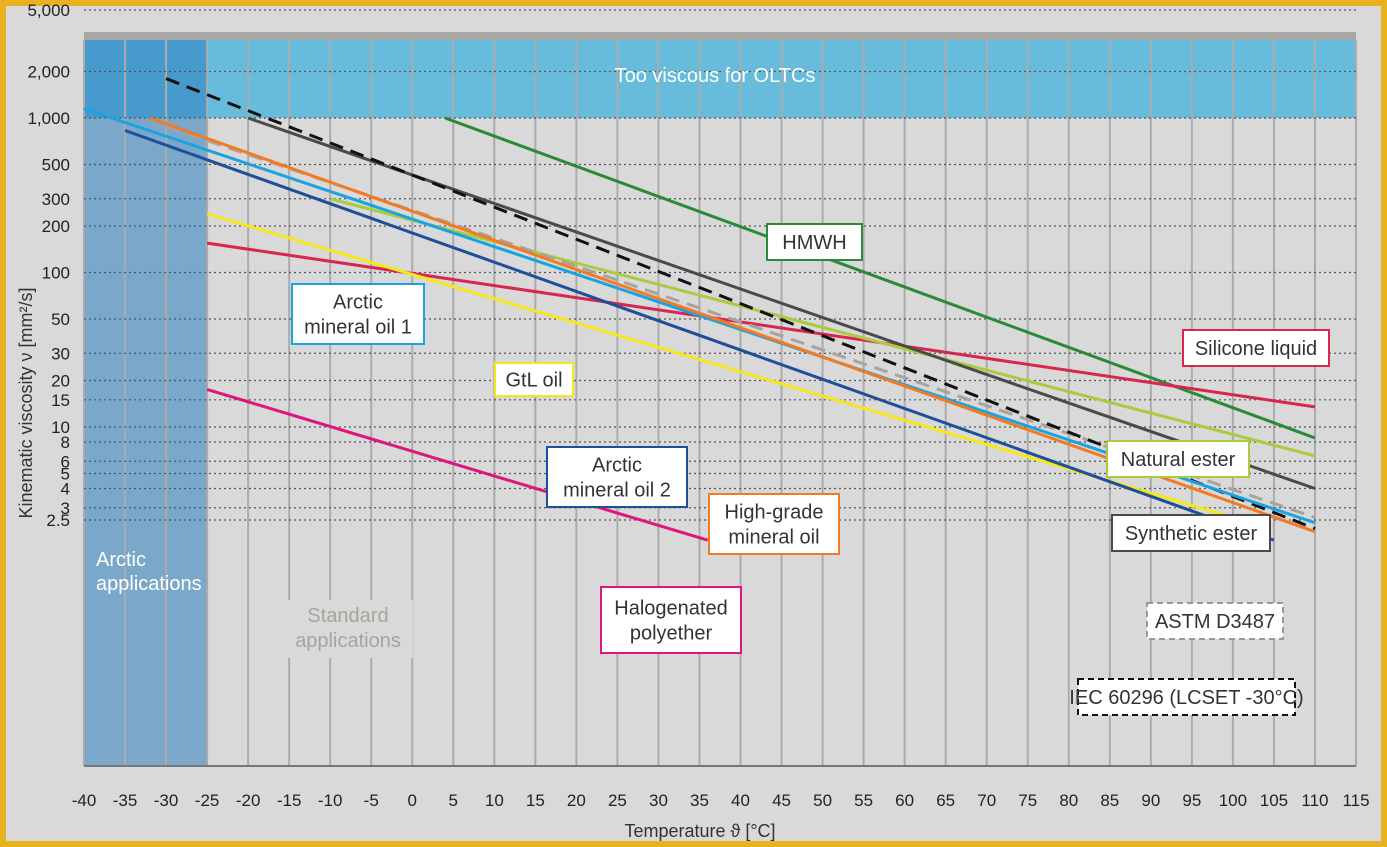 This screenshot has width=1387, height=847. Describe the element at coordinates (1274, 800) in the screenshot. I see `x-tick-label: 105` at that location.